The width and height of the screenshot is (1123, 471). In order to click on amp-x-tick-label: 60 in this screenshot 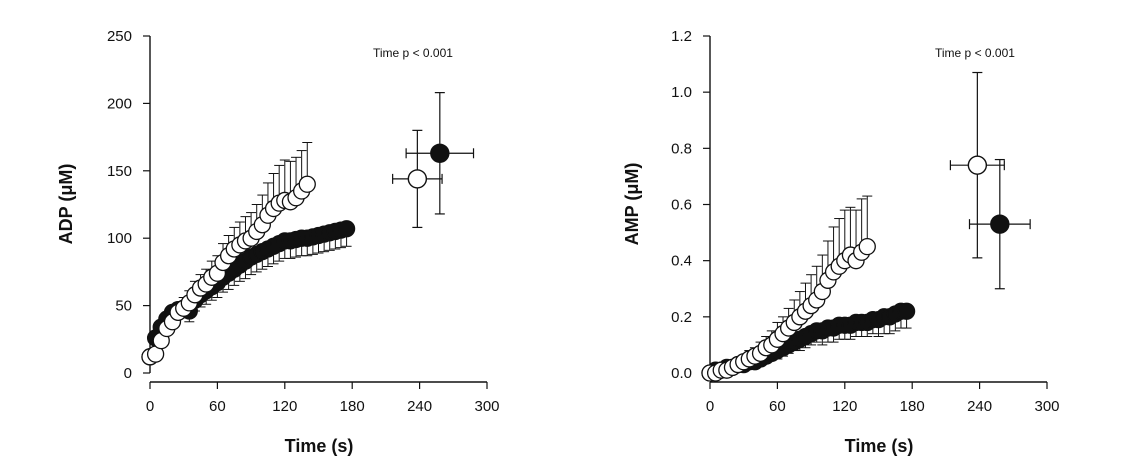, I will do `click(777, 406)`.